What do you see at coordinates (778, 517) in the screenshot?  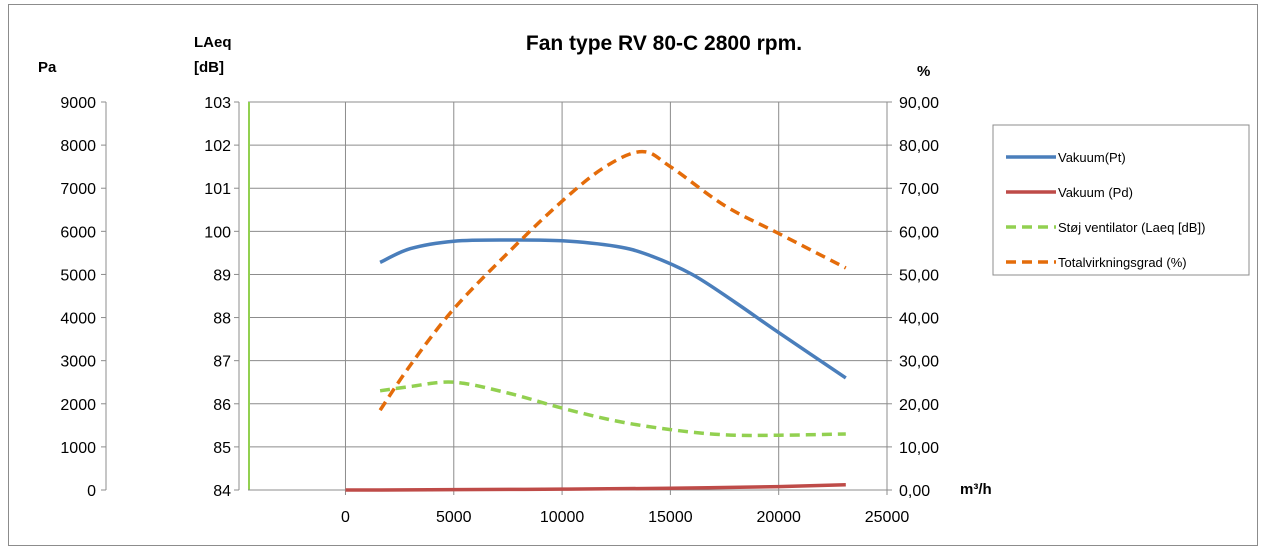 I see `x-tick-label: 20000` at bounding box center [778, 517].